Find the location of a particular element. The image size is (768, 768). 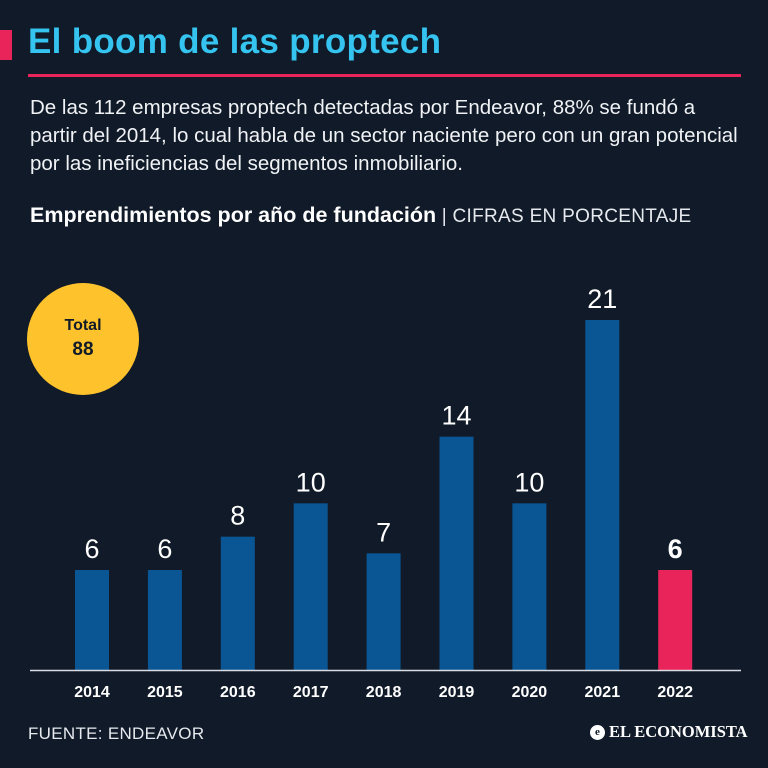

total-label: Total is located at coordinates (83, 325).